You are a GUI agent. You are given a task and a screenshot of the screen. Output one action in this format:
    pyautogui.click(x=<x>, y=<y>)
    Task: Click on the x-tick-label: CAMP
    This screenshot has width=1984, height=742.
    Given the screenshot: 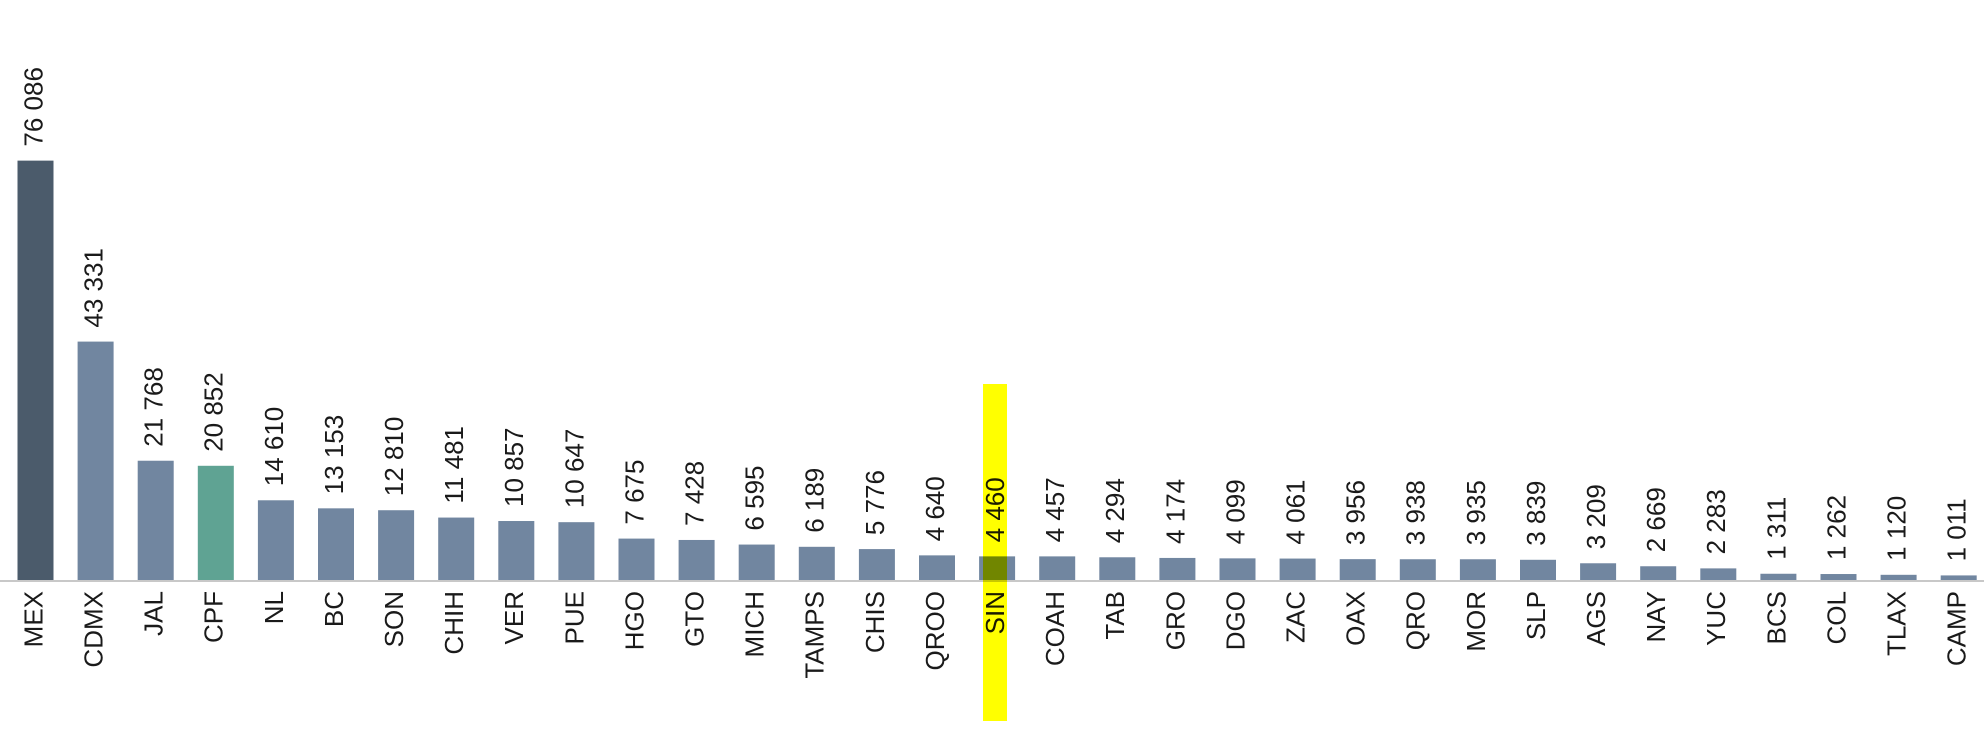 What is the action you would take?
    pyautogui.click(x=1957, y=628)
    